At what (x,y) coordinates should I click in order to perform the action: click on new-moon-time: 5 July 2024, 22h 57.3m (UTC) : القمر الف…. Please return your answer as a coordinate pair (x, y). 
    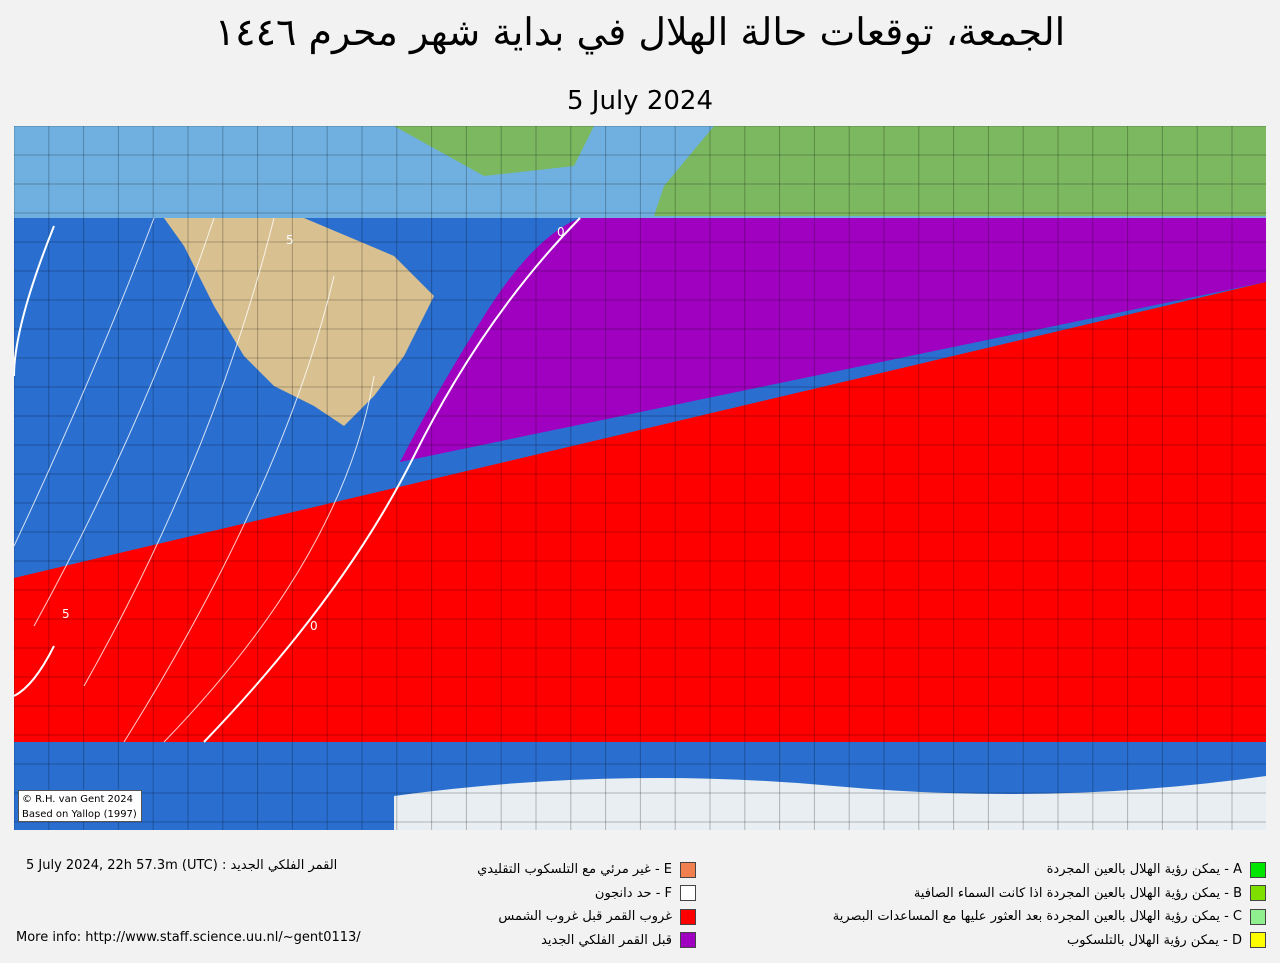
    Looking at the image, I should click on (182, 865).